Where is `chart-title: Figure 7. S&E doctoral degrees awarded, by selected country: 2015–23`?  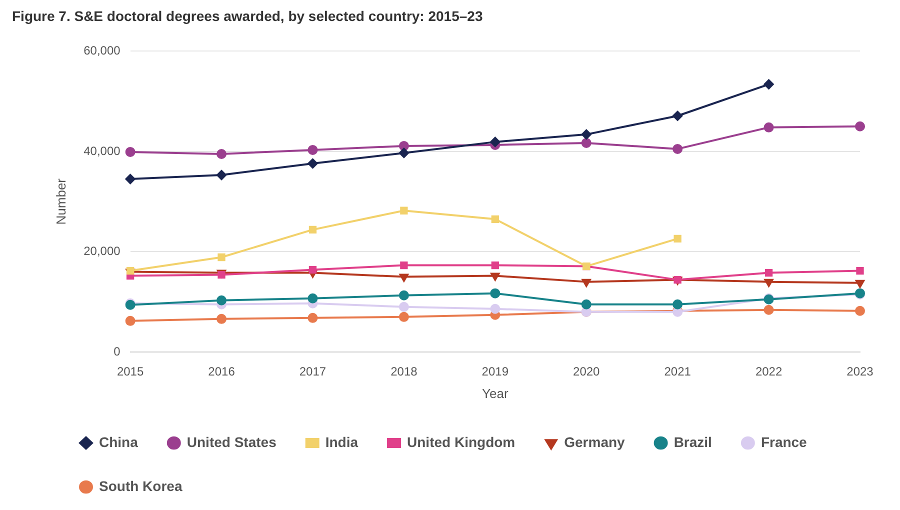
chart-title: Figure 7. S&E doctoral degrees awarded, by selected country: 2015–23 is located at coordinates (247, 16).